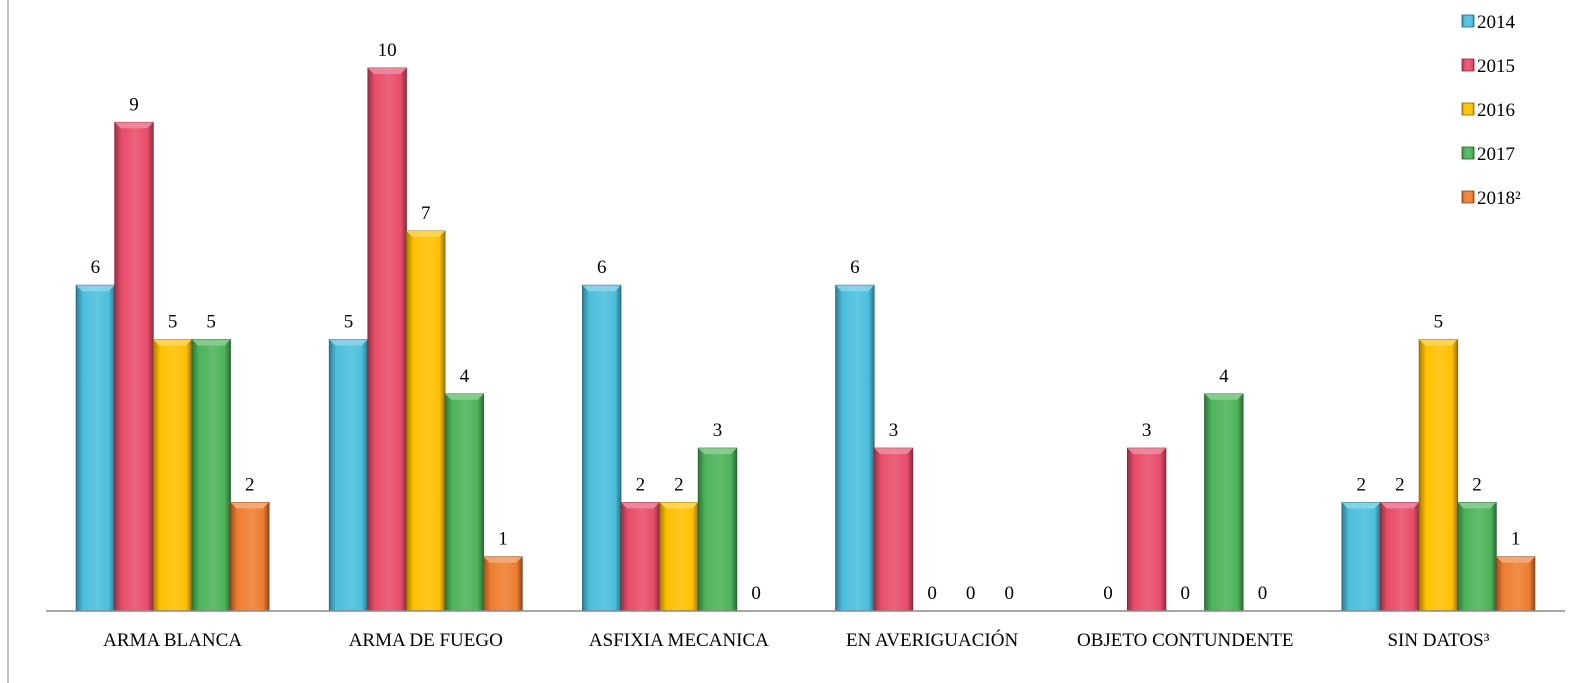 Image resolution: width=1581 pixels, height=683 pixels. Describe the element at coordinates (1499, 198) in the screenshot. I see `legend-label: 2018²` at that location.